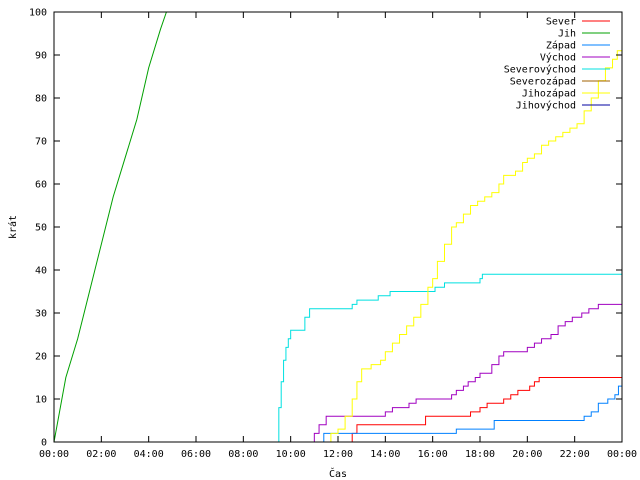 Image resolution: width=640 pixels, height=480 pixels. Describe the element at coordinates (41, 314) in the screenshot. I see `y-tick-label: 30` at that location.